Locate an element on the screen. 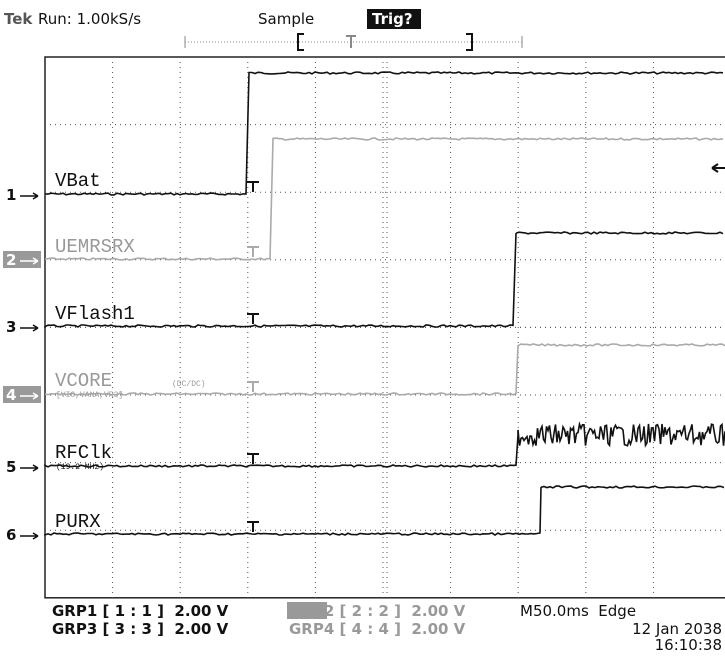  channel-label: UEMRSRX is located at coordinates (95, 247).